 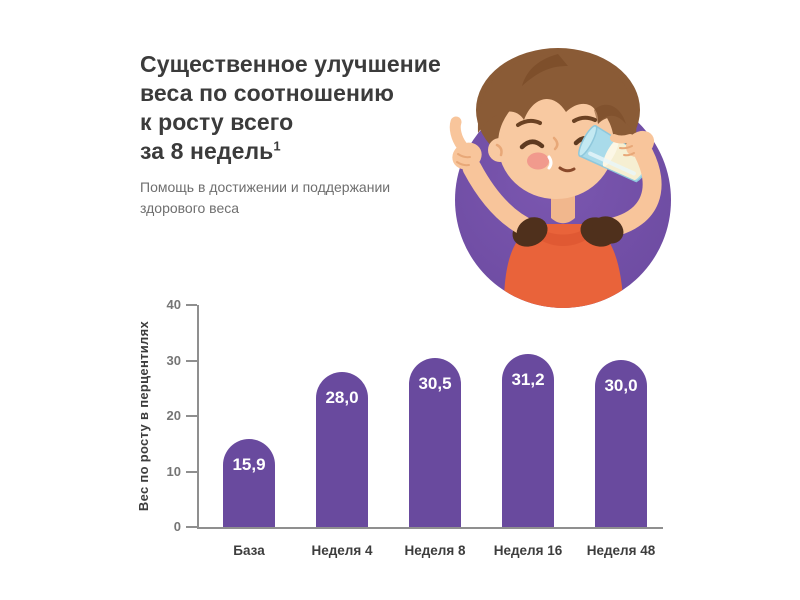 I want to click on y-axis-line, so click(x=198, y=417).